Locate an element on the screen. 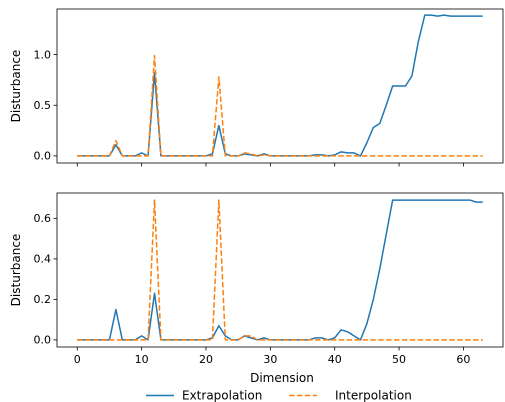  legend-label-extrapolation: Extrapolation is located at coordinates (222, 395).